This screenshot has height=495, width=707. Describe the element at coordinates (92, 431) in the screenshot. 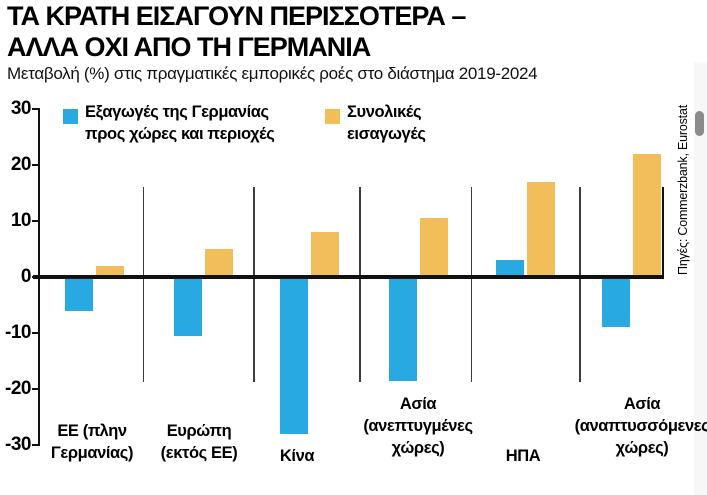

I see `category-label-line: ΕΕ (πλην` at that location.